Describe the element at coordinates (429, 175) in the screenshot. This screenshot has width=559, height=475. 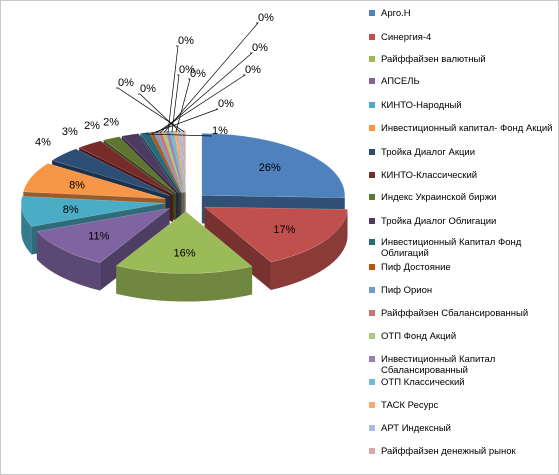
I see `legend-label: КИНТО-Классический` at that location.